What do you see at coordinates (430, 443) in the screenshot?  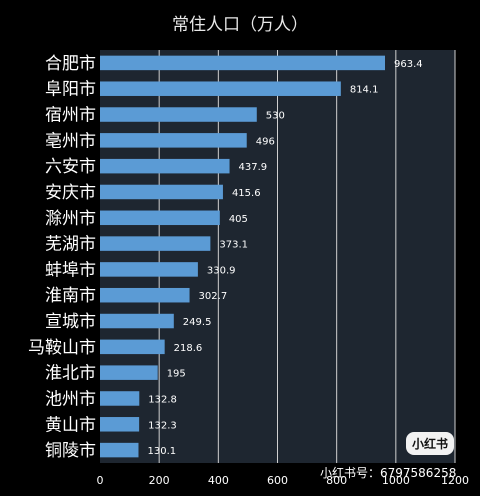 I see `watermark-badge: 小红书` at bounding box center [430, 443].